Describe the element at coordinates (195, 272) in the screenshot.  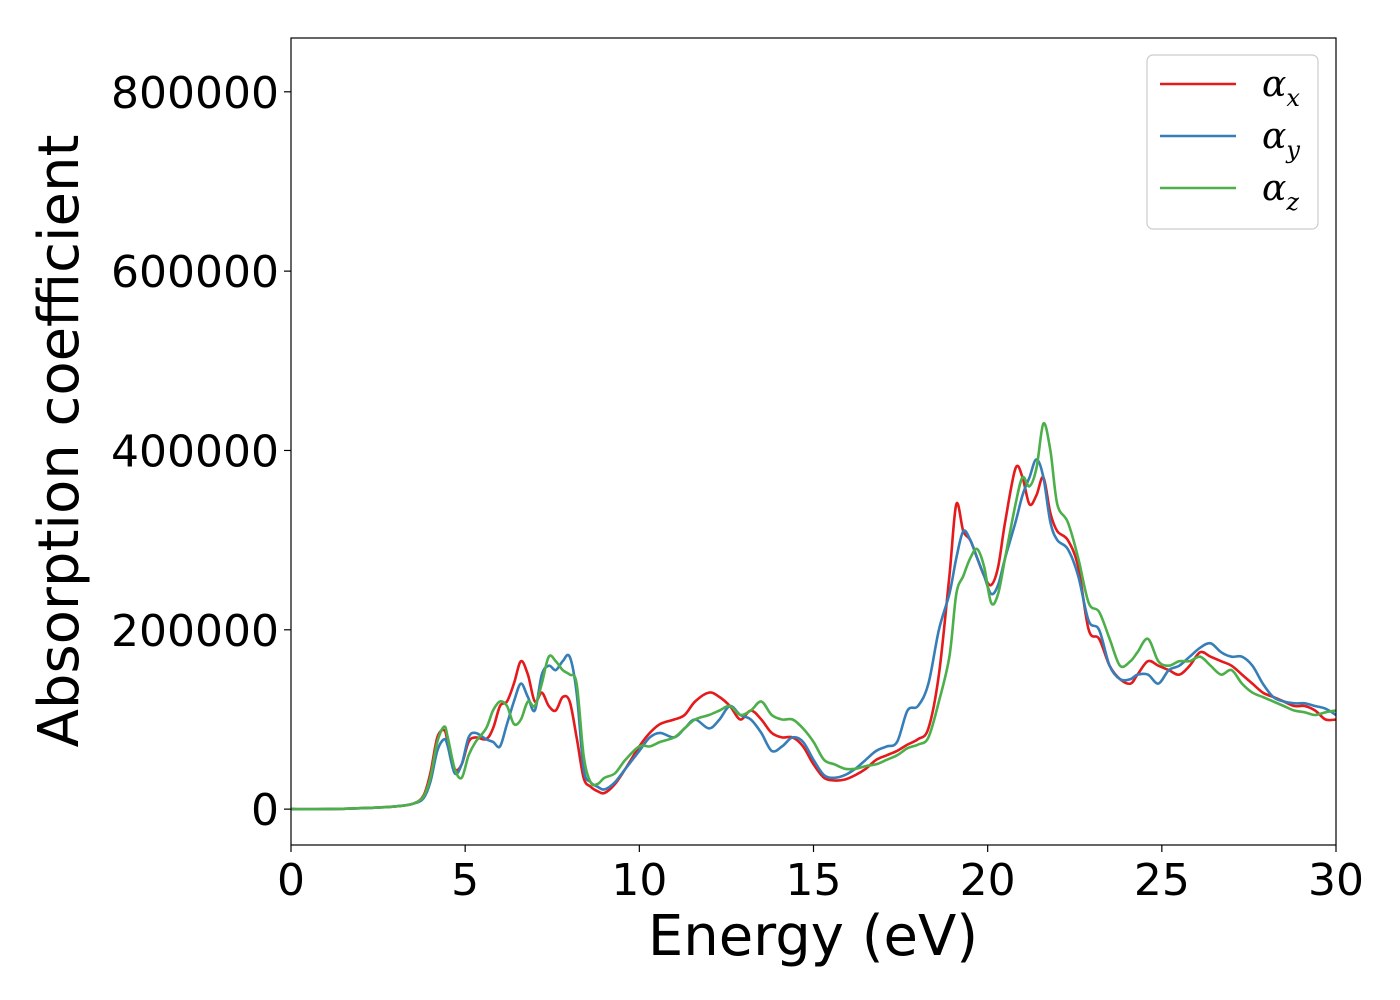
I see `y-tick-label: 600000` at that location.